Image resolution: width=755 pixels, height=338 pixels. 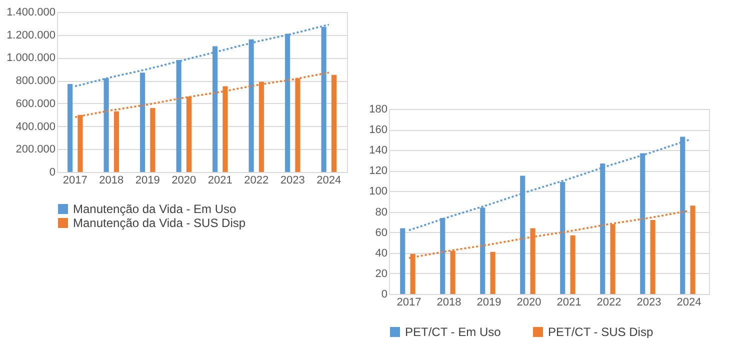 What do you see at coordinates (159, 223) in the screenshot?
I see `legend-label: Manutenção da Vida - SUS Disp` at bounding box center [159, 223].